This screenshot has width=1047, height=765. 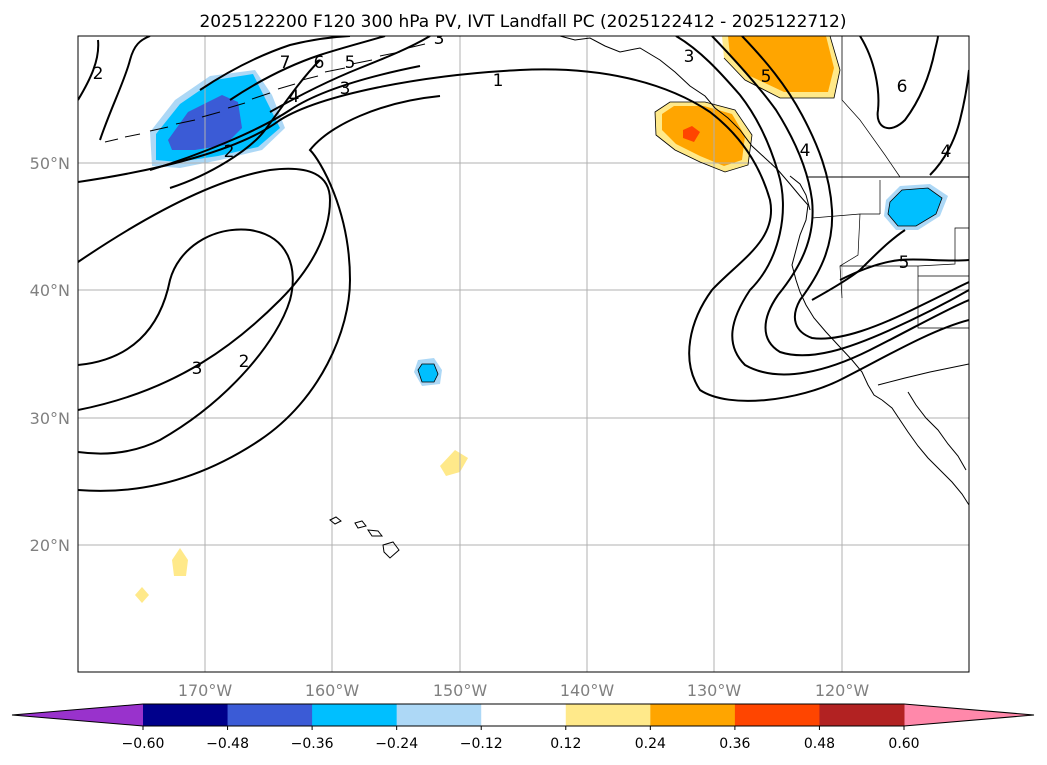 I want to click on colorbar-tick-label: 0.36, so click(x=734, y=744).